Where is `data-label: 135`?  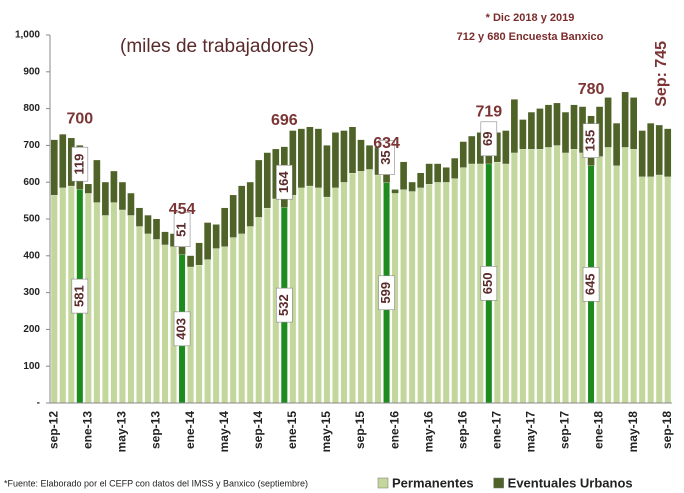
data-label: 135 is located at coordinates (589, 141).